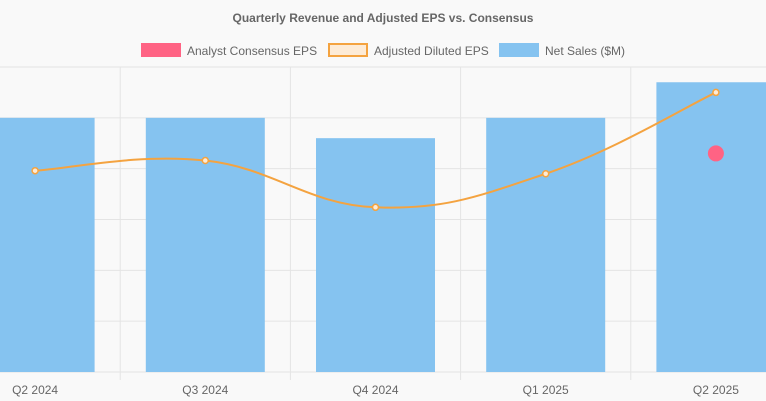  I want to click on consensus-points, so click(715, 153).